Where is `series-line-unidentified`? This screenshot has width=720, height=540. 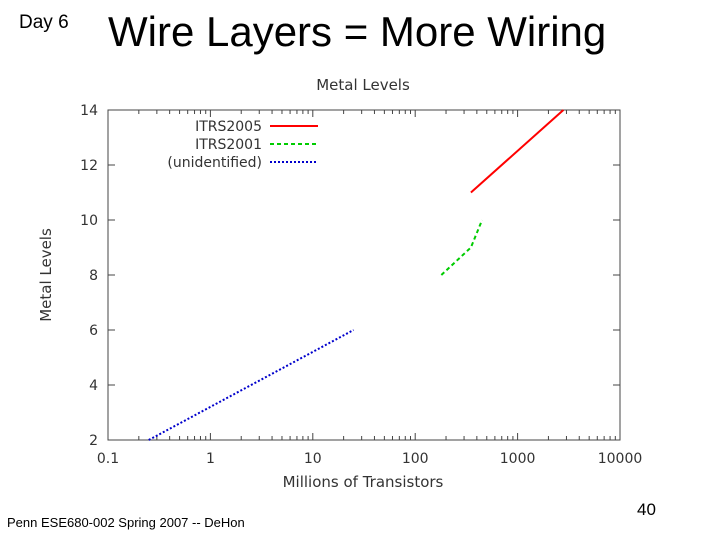 series-line-unidentified is located at coordinates (251, 385).